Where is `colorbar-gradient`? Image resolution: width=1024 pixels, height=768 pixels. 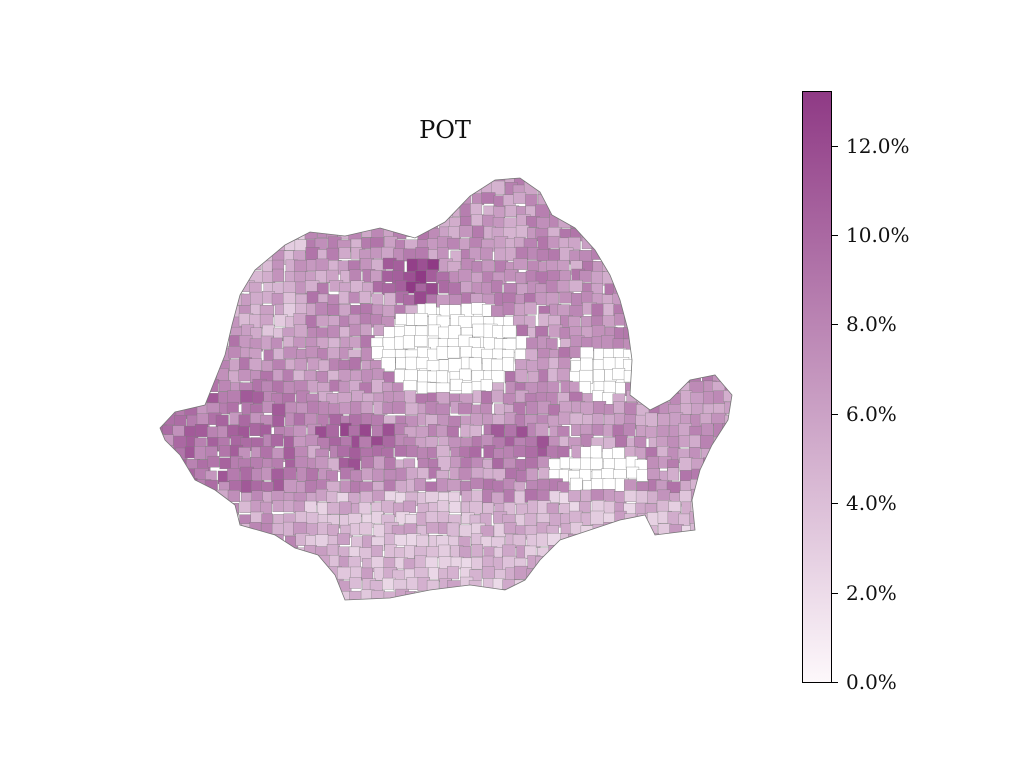
colorbar-gradient is located at coordinates (817, 387).